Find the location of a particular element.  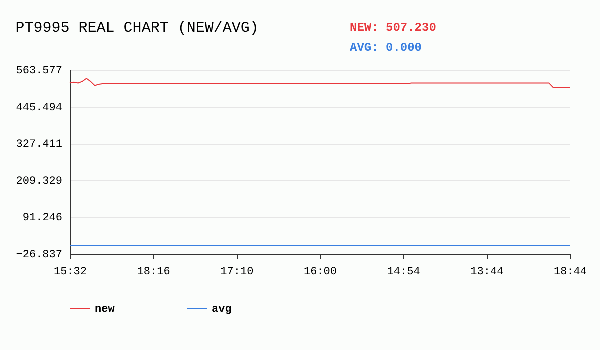

x-tick-label: 16:00 is located at coordinates (321, 272).